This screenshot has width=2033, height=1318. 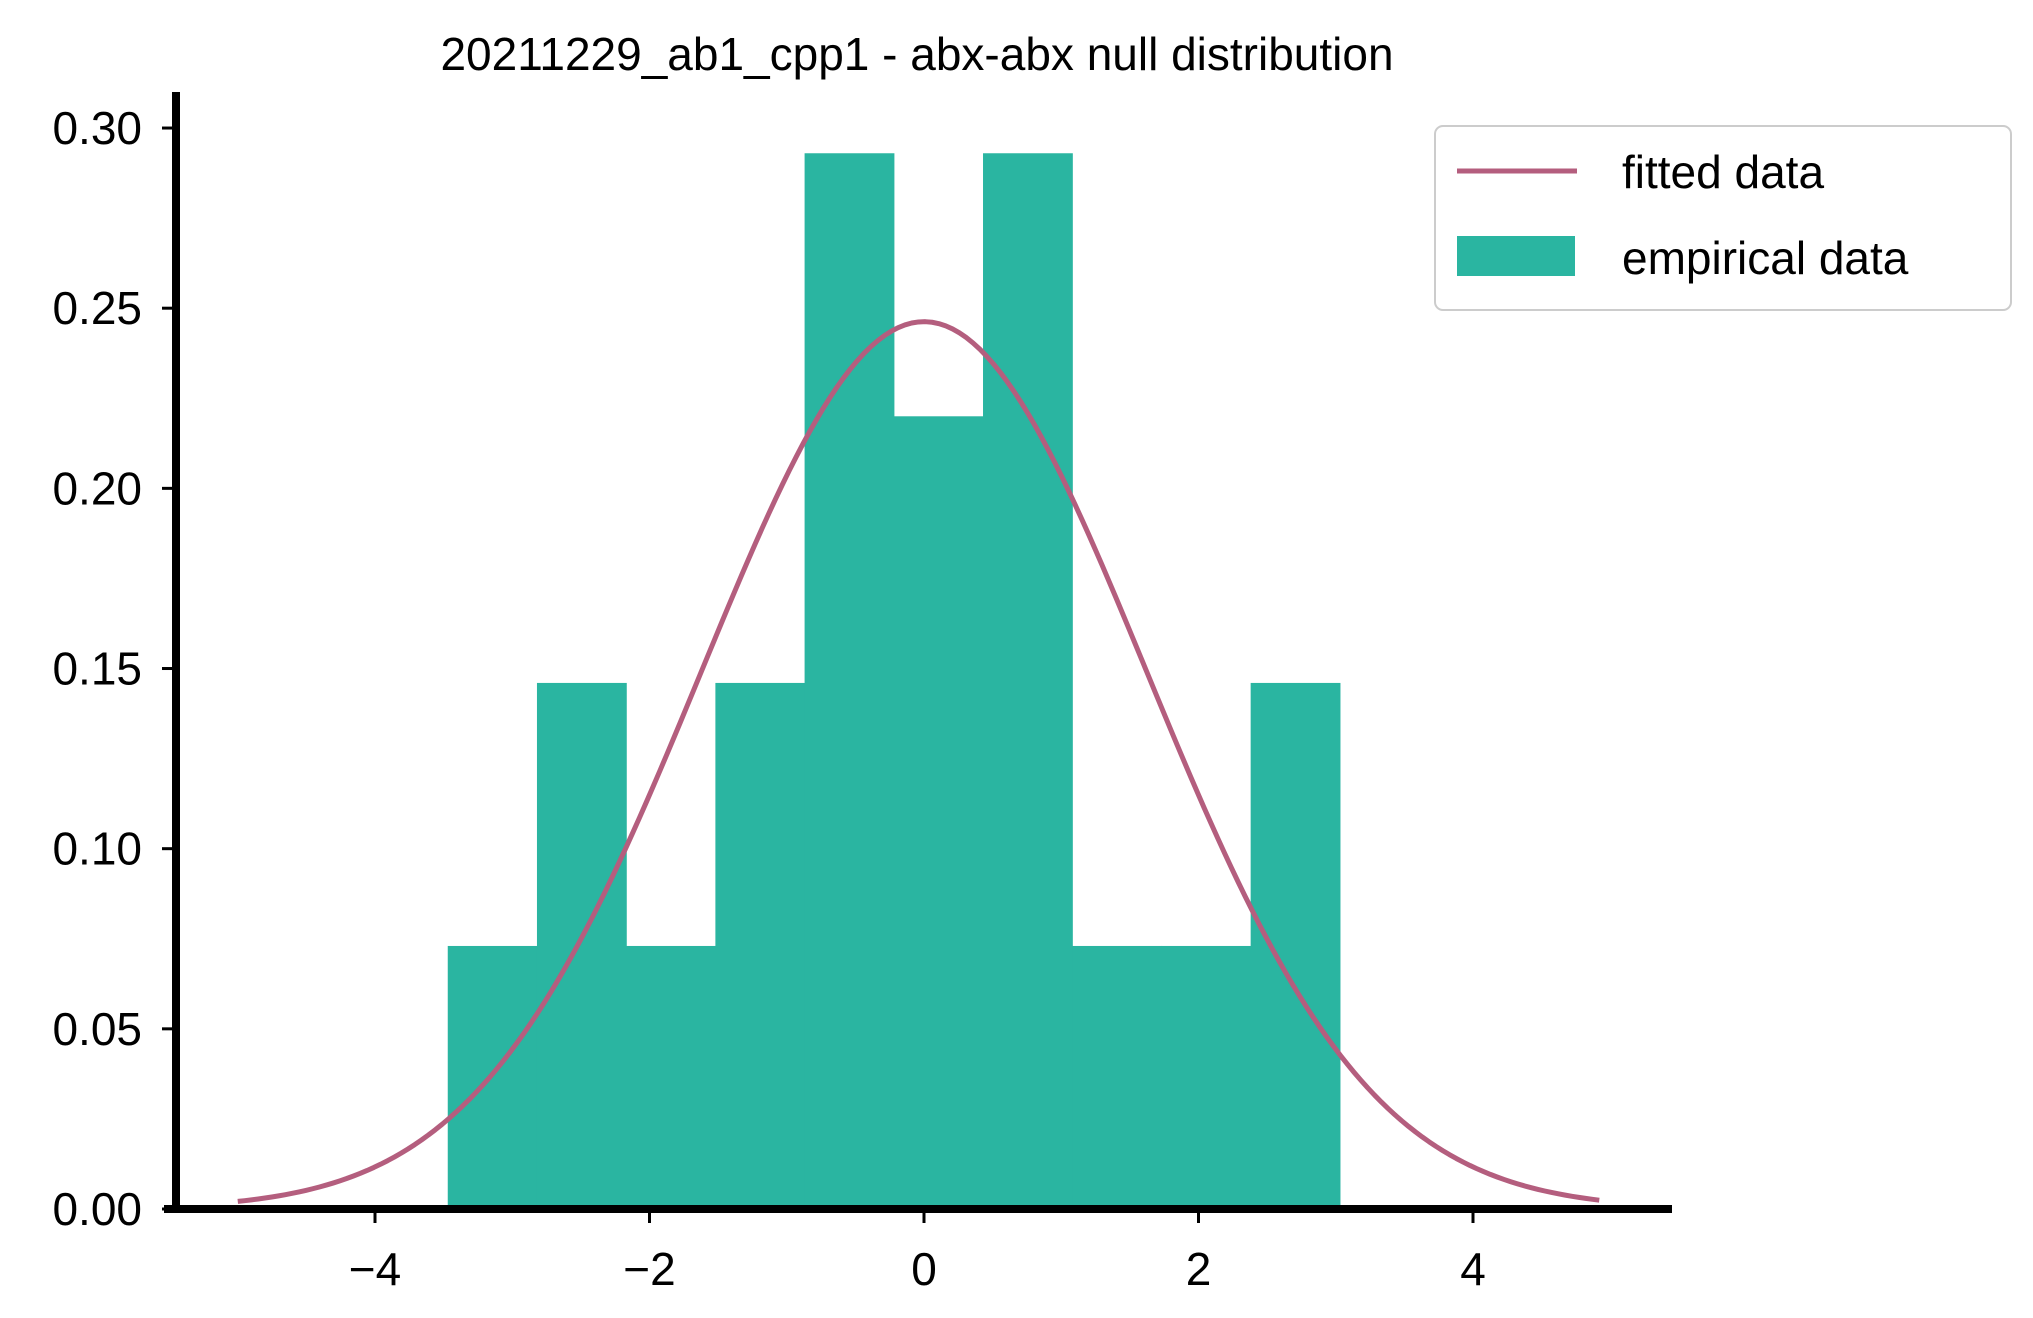 What do you see at coordinates (97, 128) in the screenshot?
I see `y-tick-label: 0.30` at bounding box center [97, 128].